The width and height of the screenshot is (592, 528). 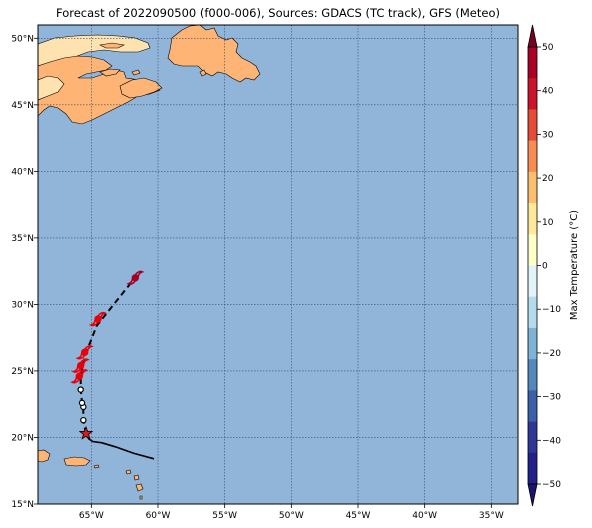 I want to click on land-virgin-islands, so click(x=96, y=466).